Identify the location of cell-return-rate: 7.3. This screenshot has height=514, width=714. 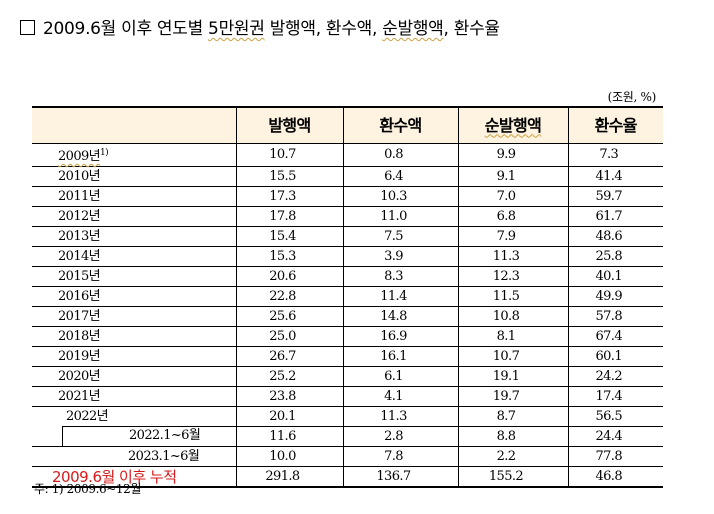
(615, 155).